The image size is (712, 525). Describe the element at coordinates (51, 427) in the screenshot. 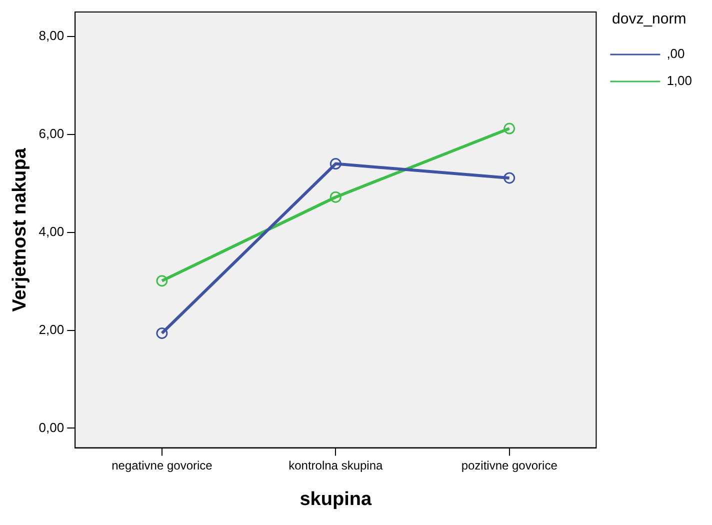

I see `y-tick-label: 0,00` at that location.